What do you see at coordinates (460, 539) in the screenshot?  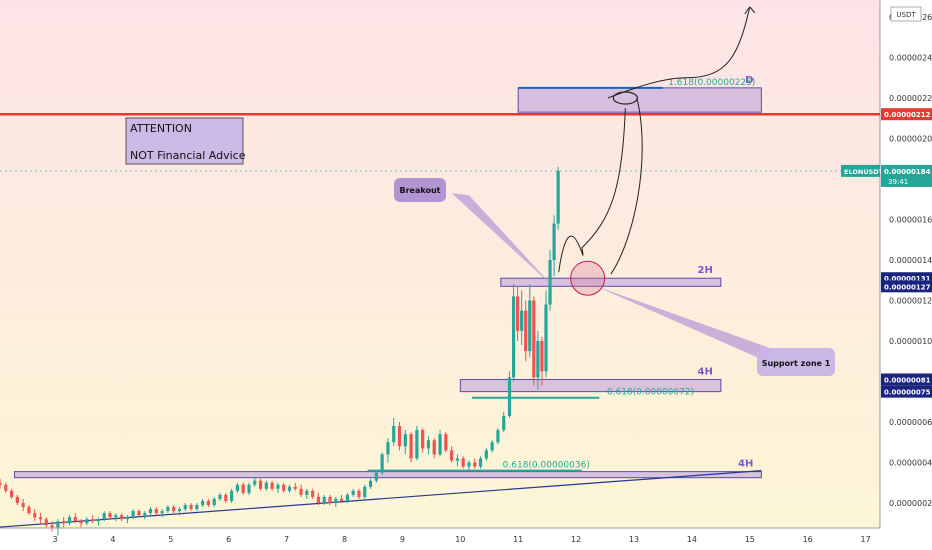 I see `x-tick-label: 10` at bounding box center [460, 539].